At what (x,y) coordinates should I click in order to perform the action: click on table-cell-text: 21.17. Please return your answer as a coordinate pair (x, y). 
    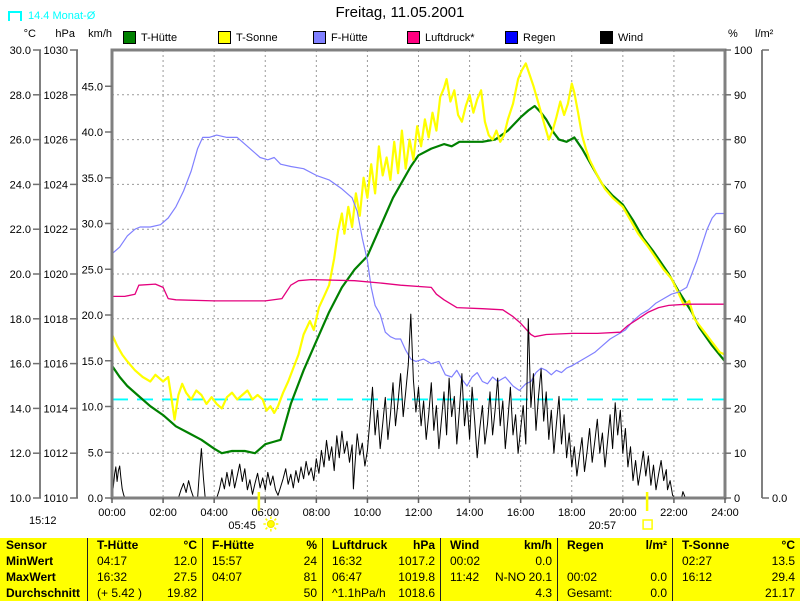
    Looking at the image, I should click on (779, 592).